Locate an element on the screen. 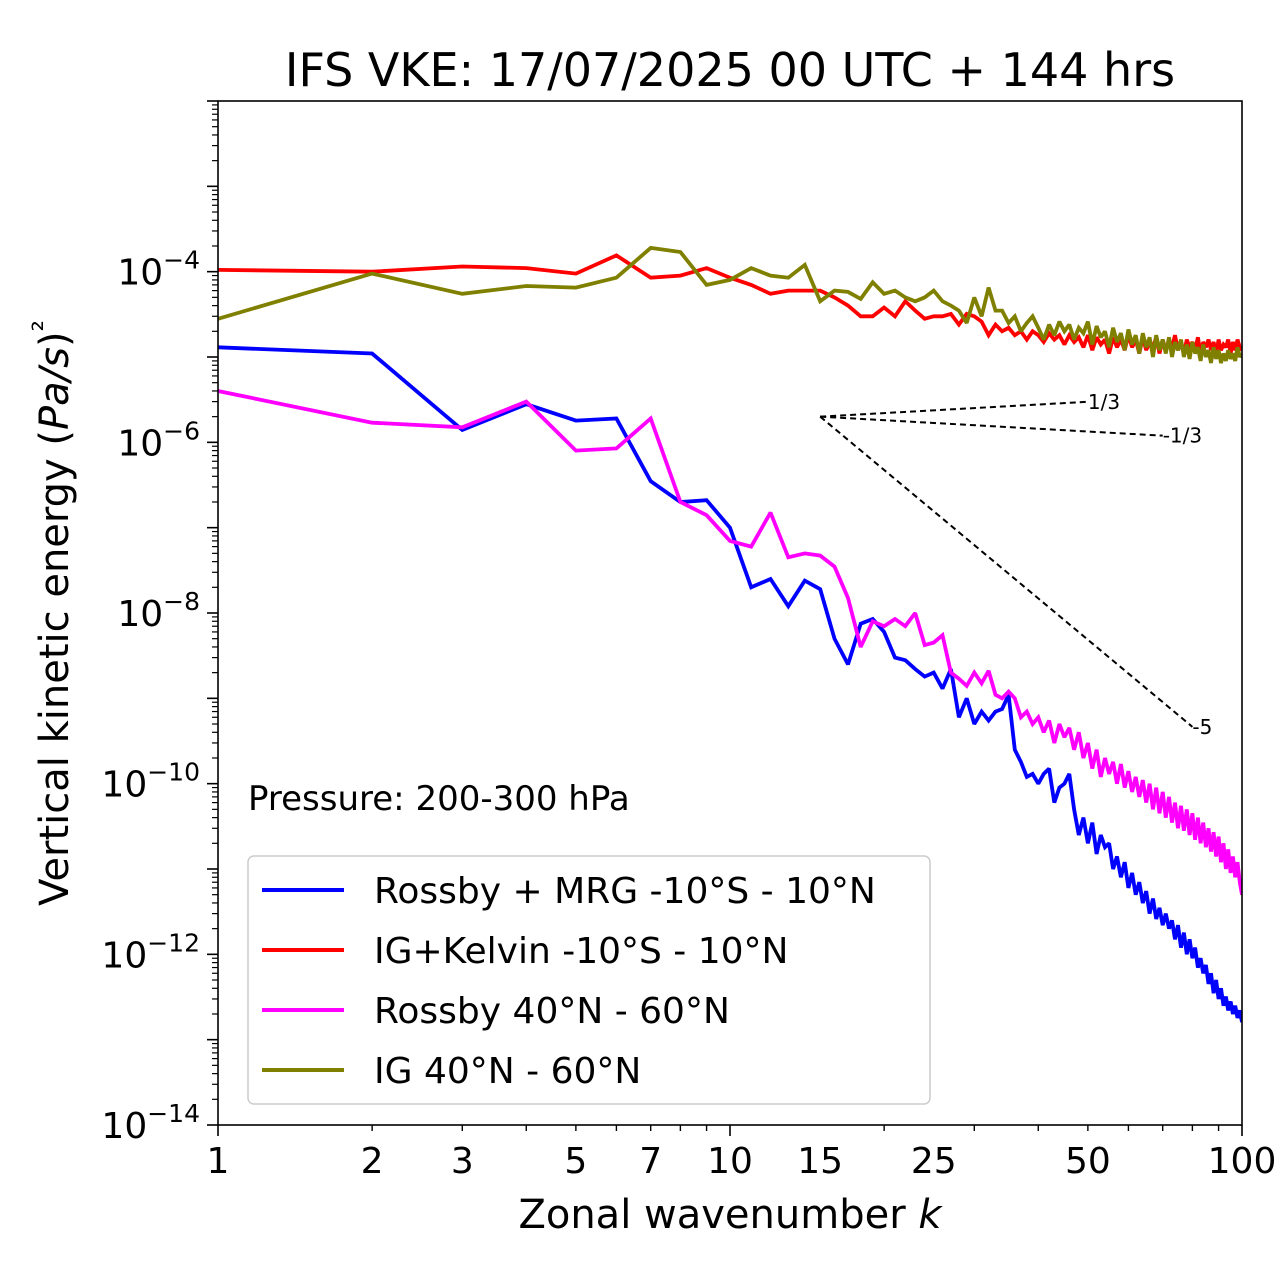  pressure-annotation: Pressure: 200-300 hPa is located at coordinates (439, 799).